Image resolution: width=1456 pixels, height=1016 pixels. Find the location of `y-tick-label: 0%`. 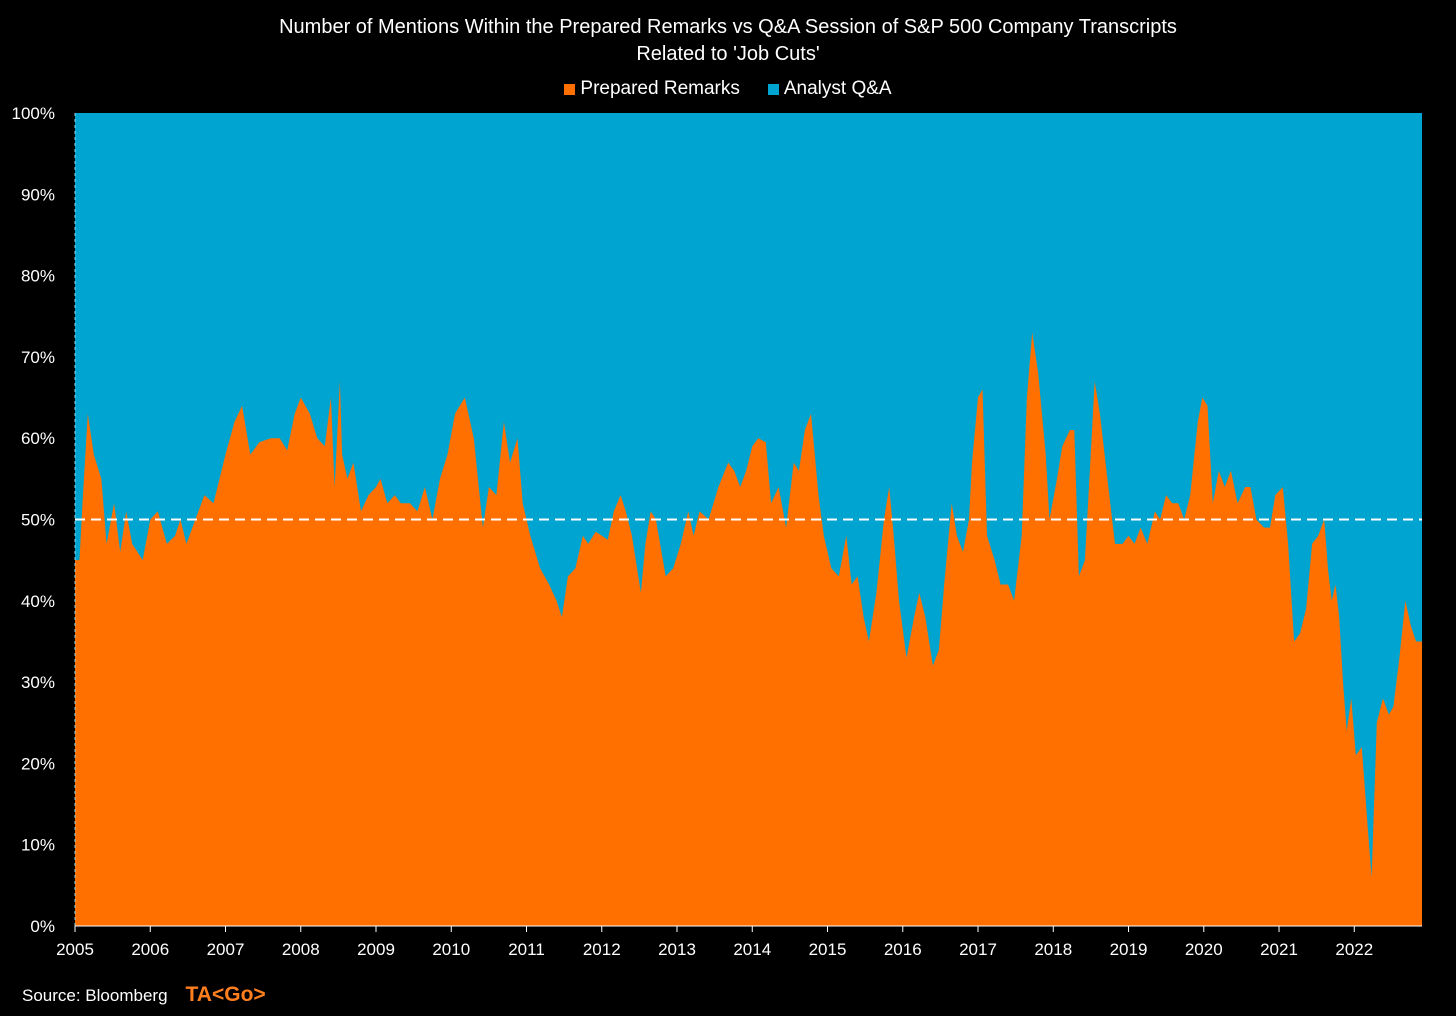

y-tick-label: 0% is located at coordinates (42, 926).